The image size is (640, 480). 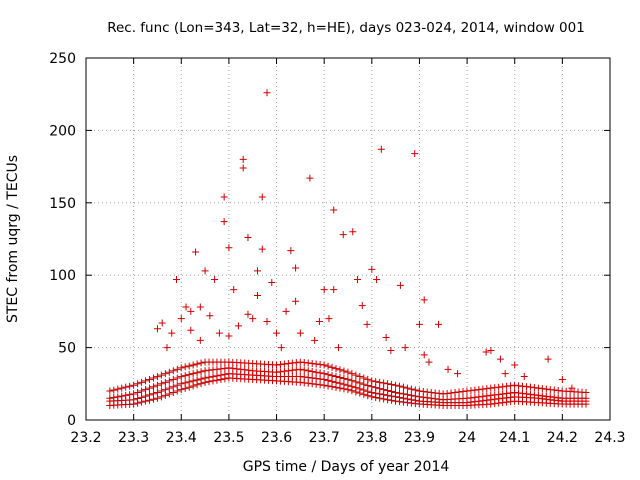 What do you see at coordinates (346, 467) in the screenshot?
I see `x-axis-label: GPS time / Days of year 2014` at bounding box center [346, 467].